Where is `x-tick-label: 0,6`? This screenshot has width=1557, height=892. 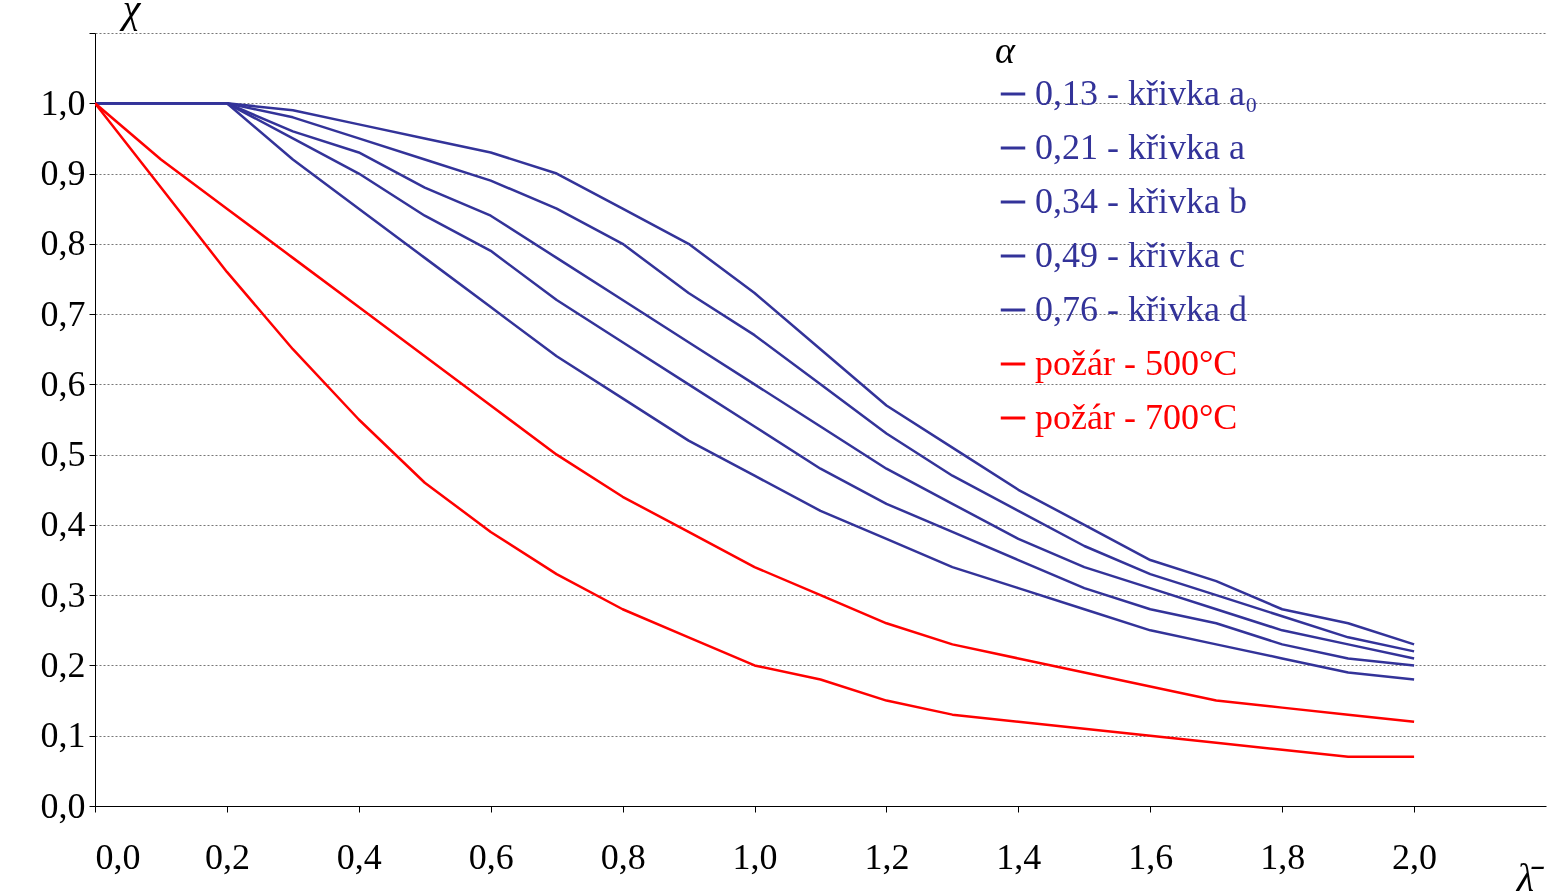
x-tick-label: 0,6 is located at coordinates (491, 856).